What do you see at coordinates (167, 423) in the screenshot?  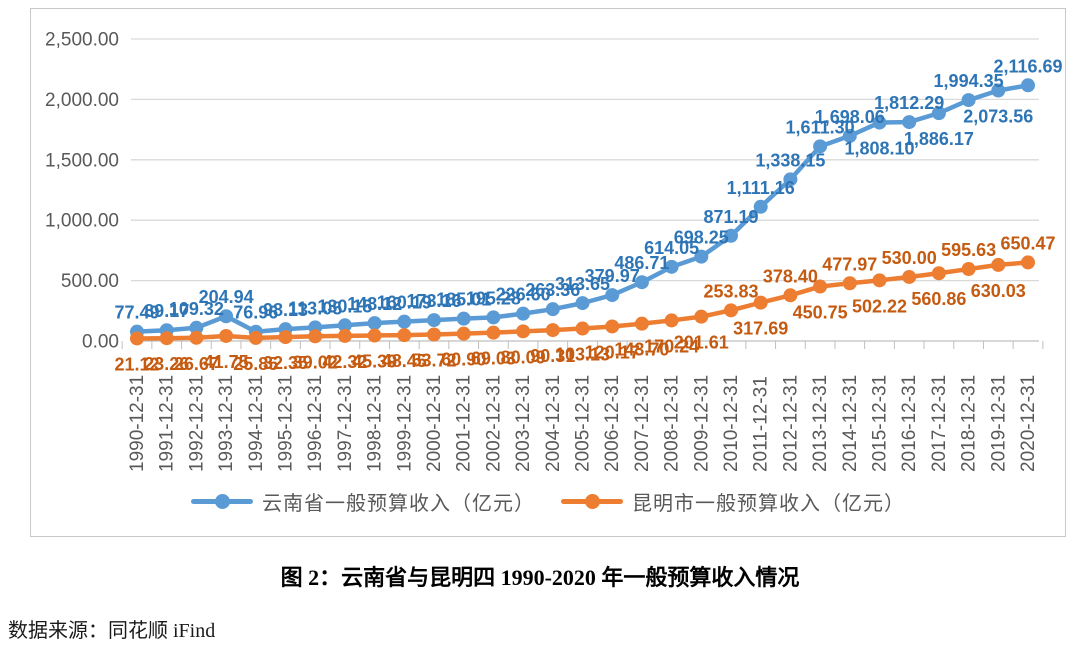 I see `x-tick-label: 1991-12-31` at bounding box center [167, 423].